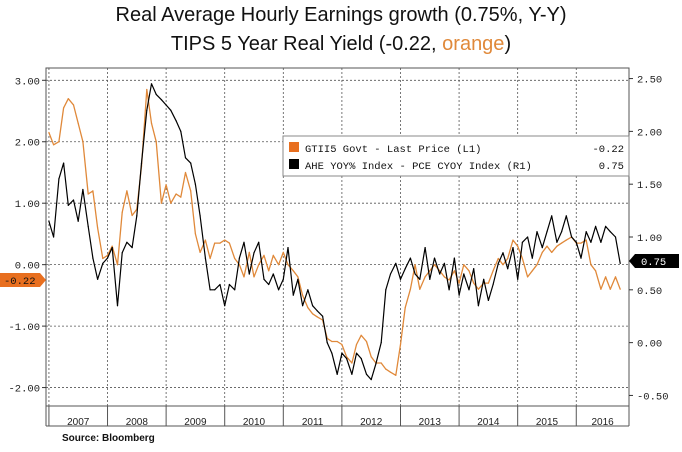  Describe the element at coordinates (23, 280) in the screenshot. I see `left-value-tag: -0.22` at that location.